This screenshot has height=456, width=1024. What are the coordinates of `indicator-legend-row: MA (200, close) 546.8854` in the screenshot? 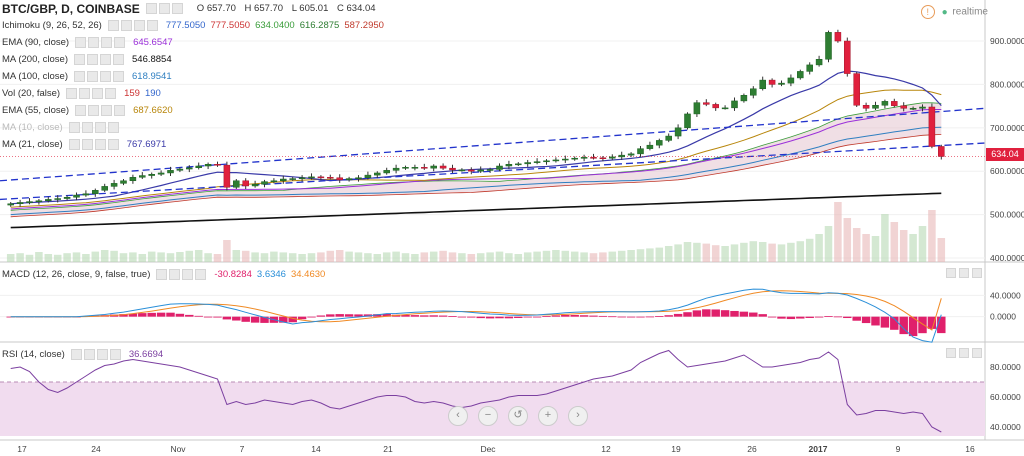 It's located at (89, 60).